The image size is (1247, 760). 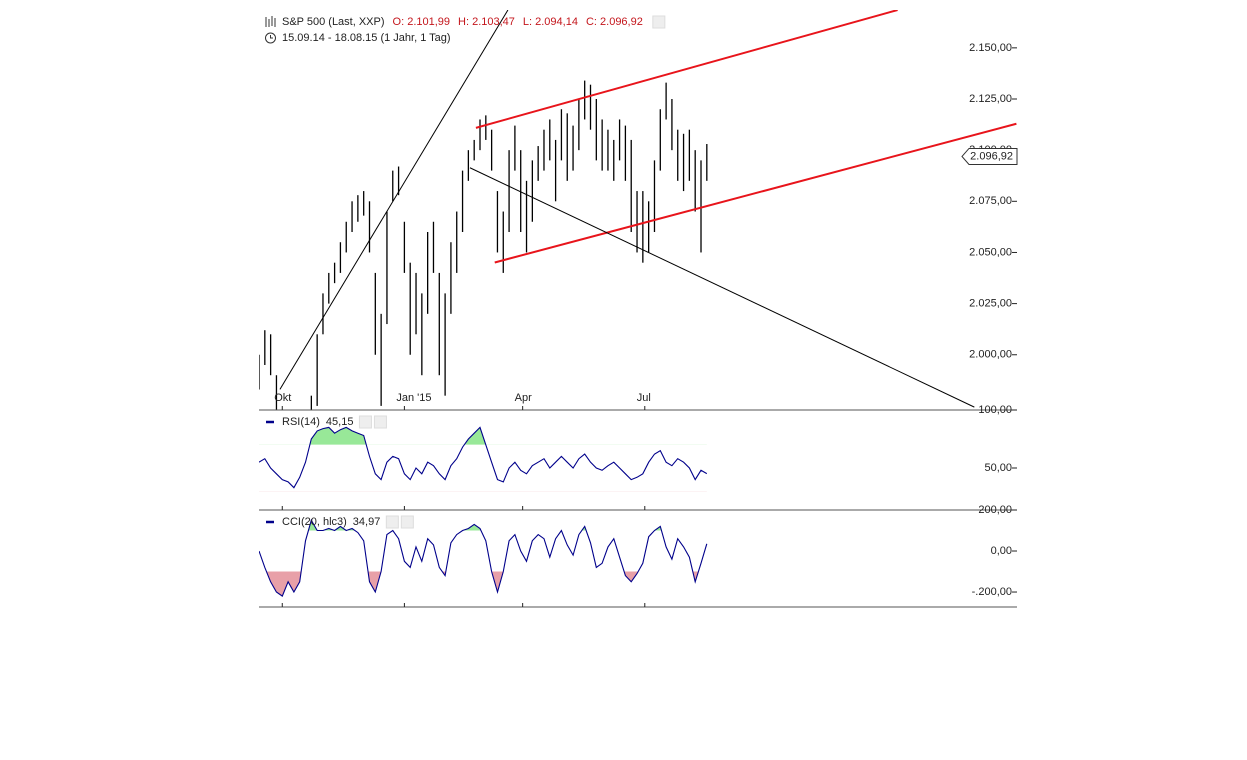 What do you see at coordinates (1001, 551) in the screenshot?
I see `y-tick-label: 0,00` at bounding box center [1001, 551].